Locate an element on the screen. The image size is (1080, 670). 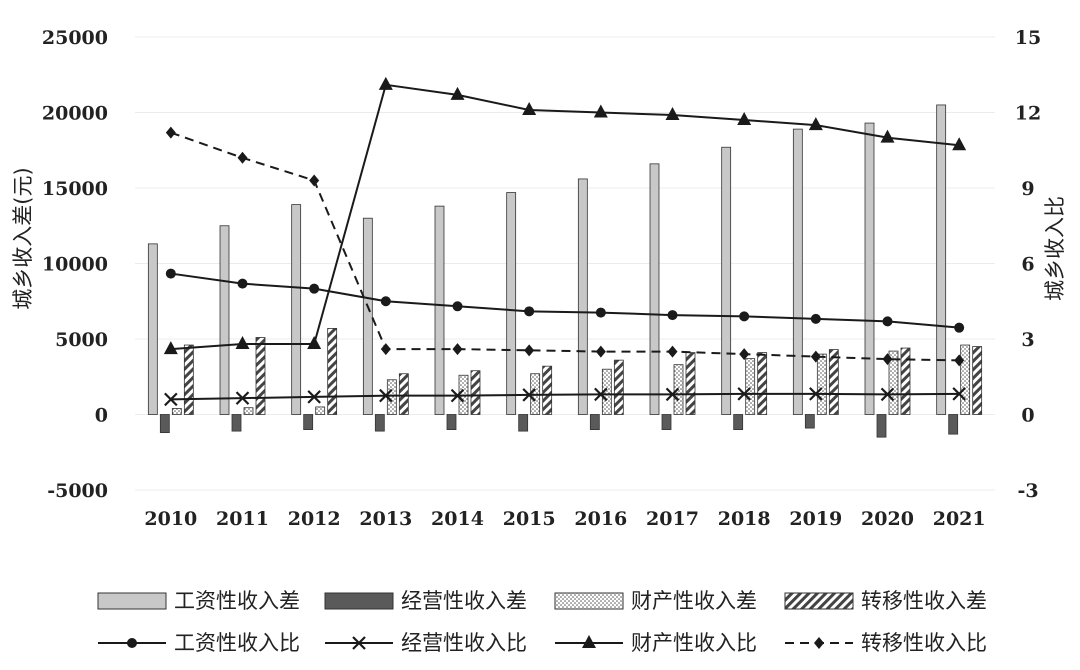
x-tick-label: 2017 is located at coordinates (672, 519).